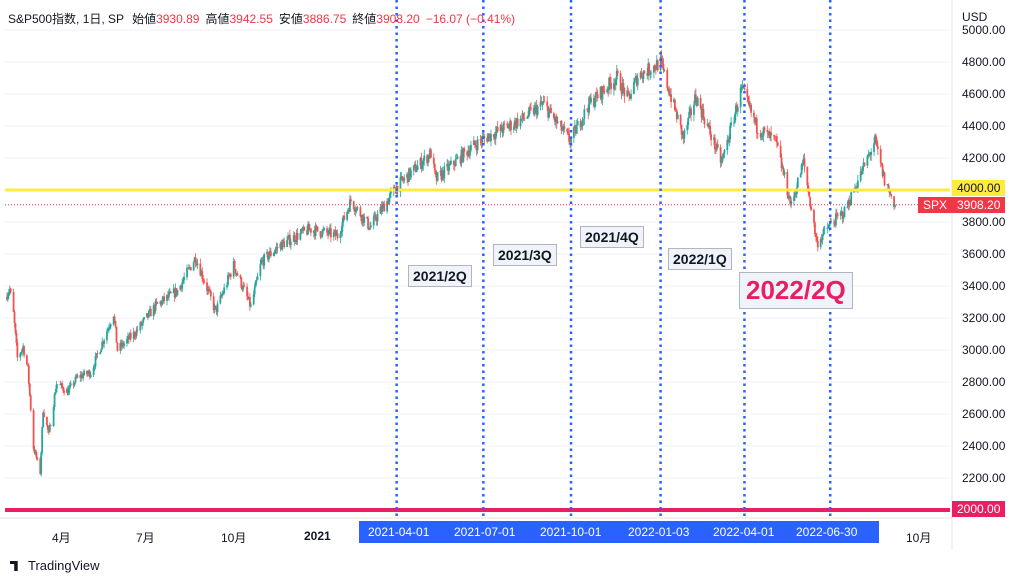  What do you see at coordinates (317, 536) in the screenshot?
I see `x-tick-2021: 2021` at bounding box center [317, 536].